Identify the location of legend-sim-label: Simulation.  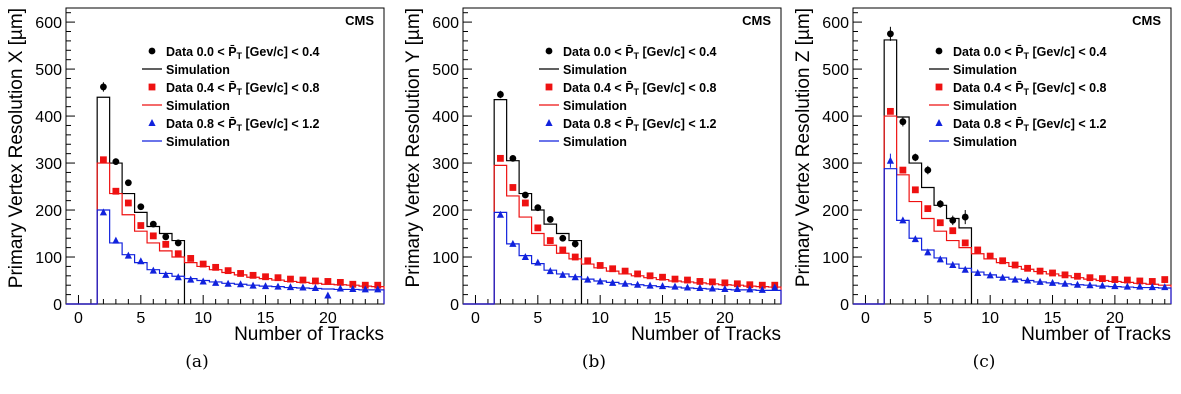
(595, 70).